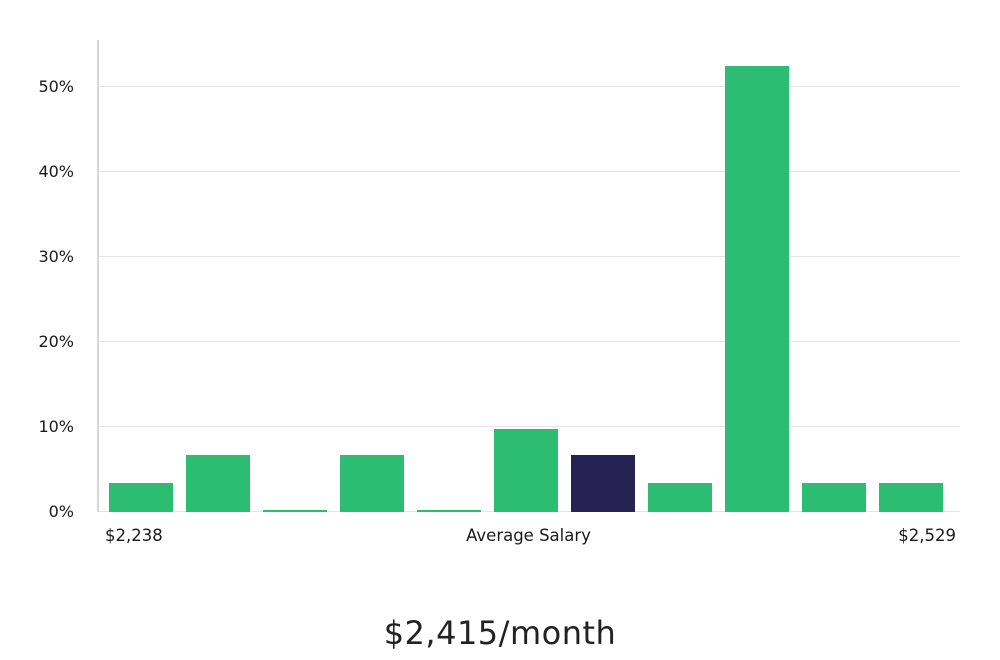 The image size is (1000, 660). I want to click on y-tick-label: 30%, so click(56, 256).